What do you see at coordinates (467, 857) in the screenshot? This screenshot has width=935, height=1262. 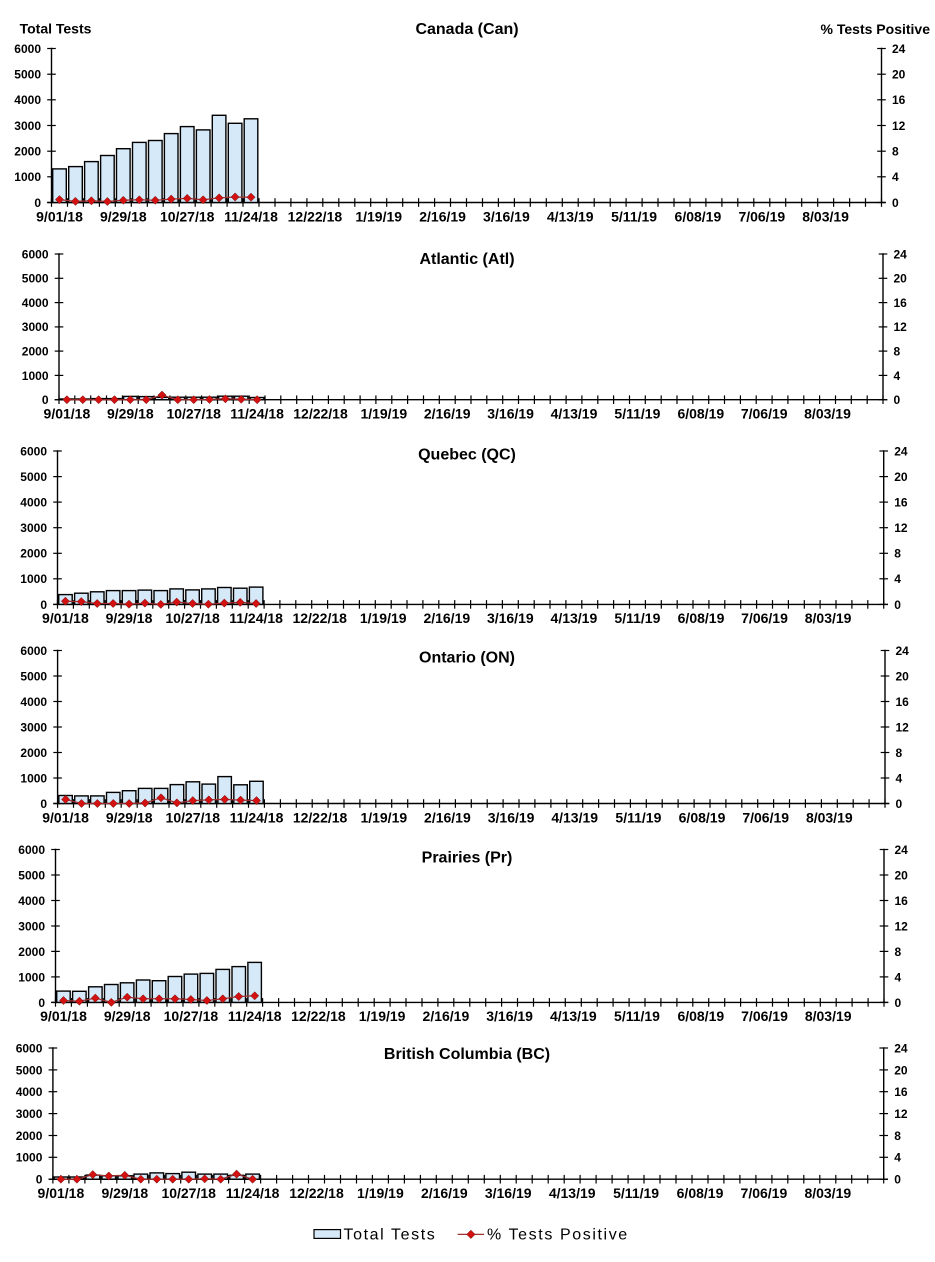 I see `svg-text: Prairies (Pr)` at bounding box center [467, 857].